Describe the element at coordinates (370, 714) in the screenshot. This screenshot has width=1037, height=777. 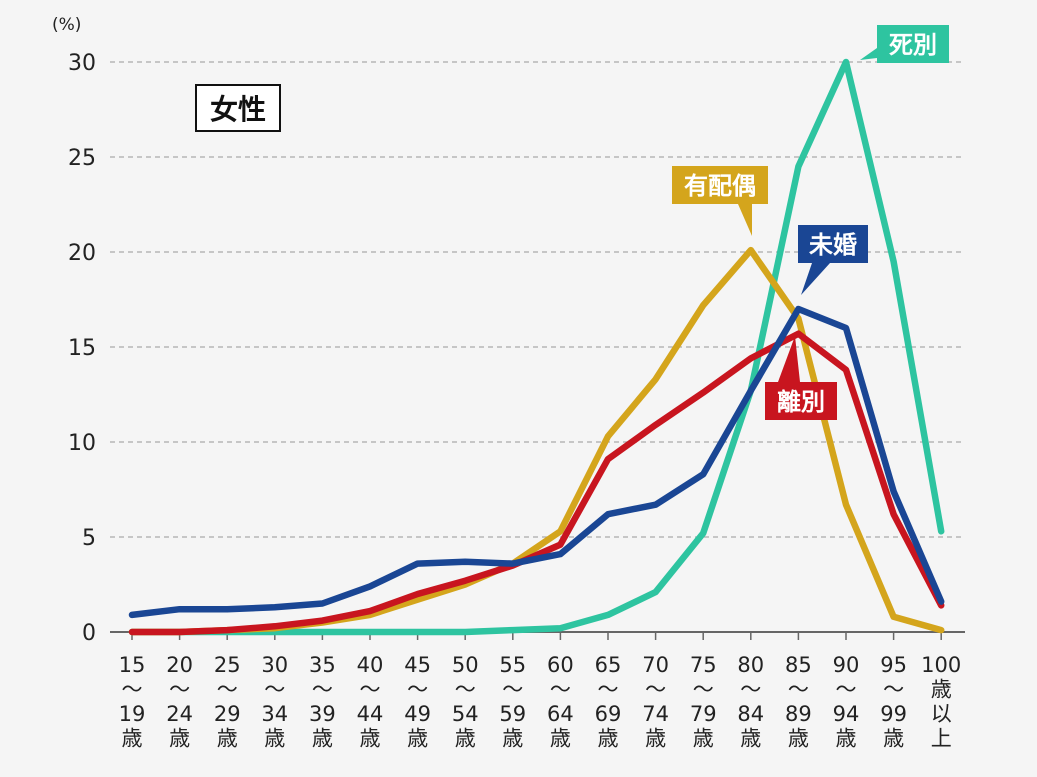
I see `x-tick-label-line: 44` at that location.